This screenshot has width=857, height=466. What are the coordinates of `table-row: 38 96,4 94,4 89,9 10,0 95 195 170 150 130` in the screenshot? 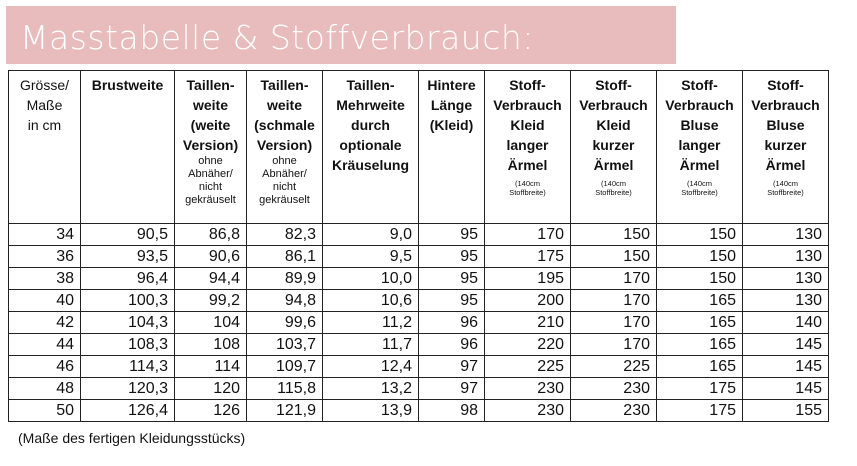 It's located at (418, 278).